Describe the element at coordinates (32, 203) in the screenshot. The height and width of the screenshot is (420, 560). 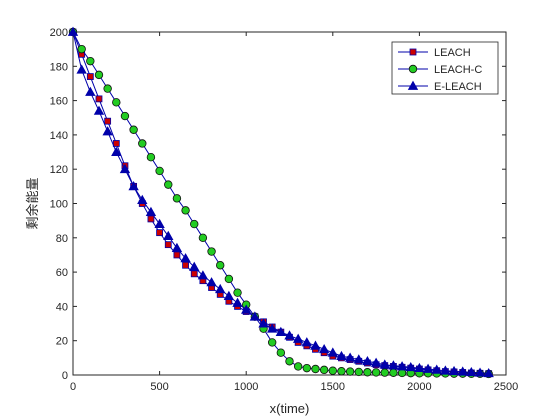
I see `y-axis-label: 剩余能量` at that location.